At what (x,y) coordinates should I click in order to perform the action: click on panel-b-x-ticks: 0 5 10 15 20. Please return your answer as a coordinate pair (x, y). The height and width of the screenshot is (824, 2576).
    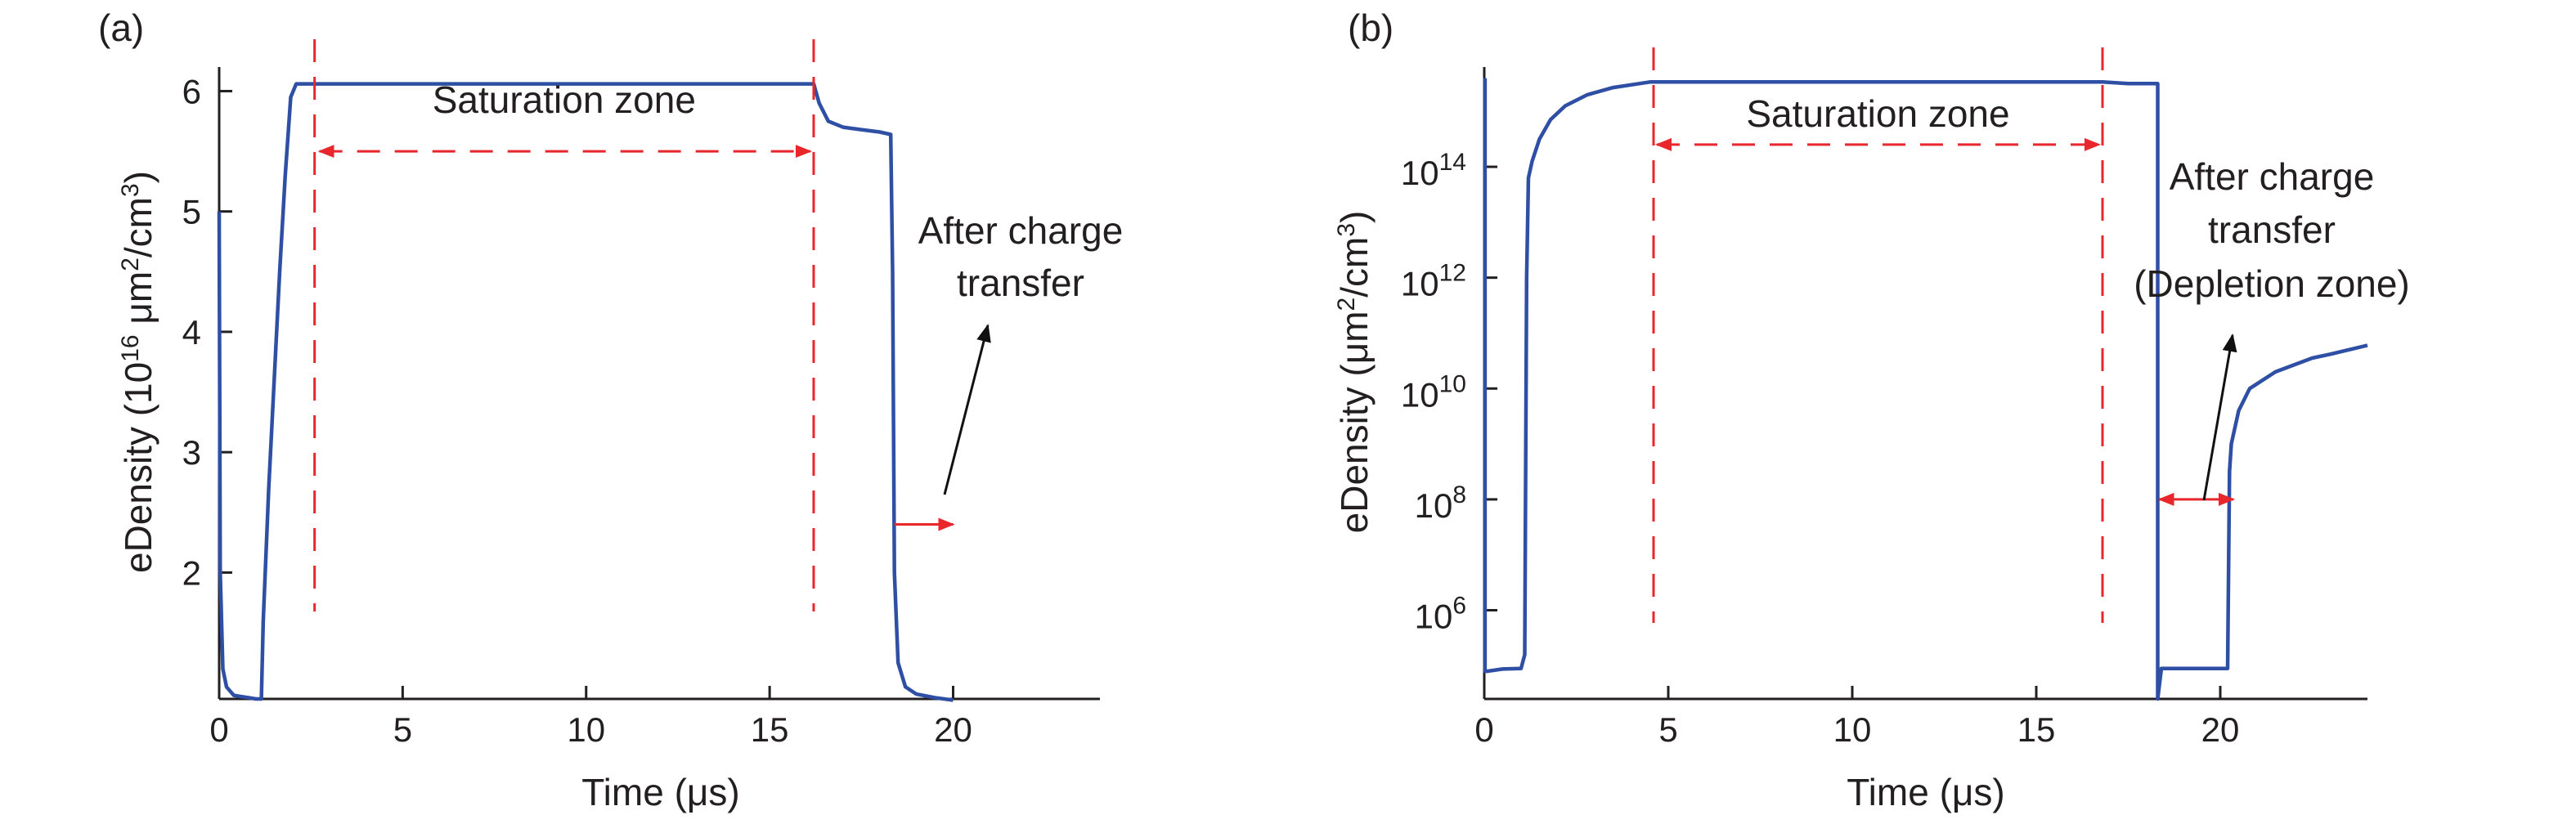
    Looking at the image, I should click on (1856, 717).